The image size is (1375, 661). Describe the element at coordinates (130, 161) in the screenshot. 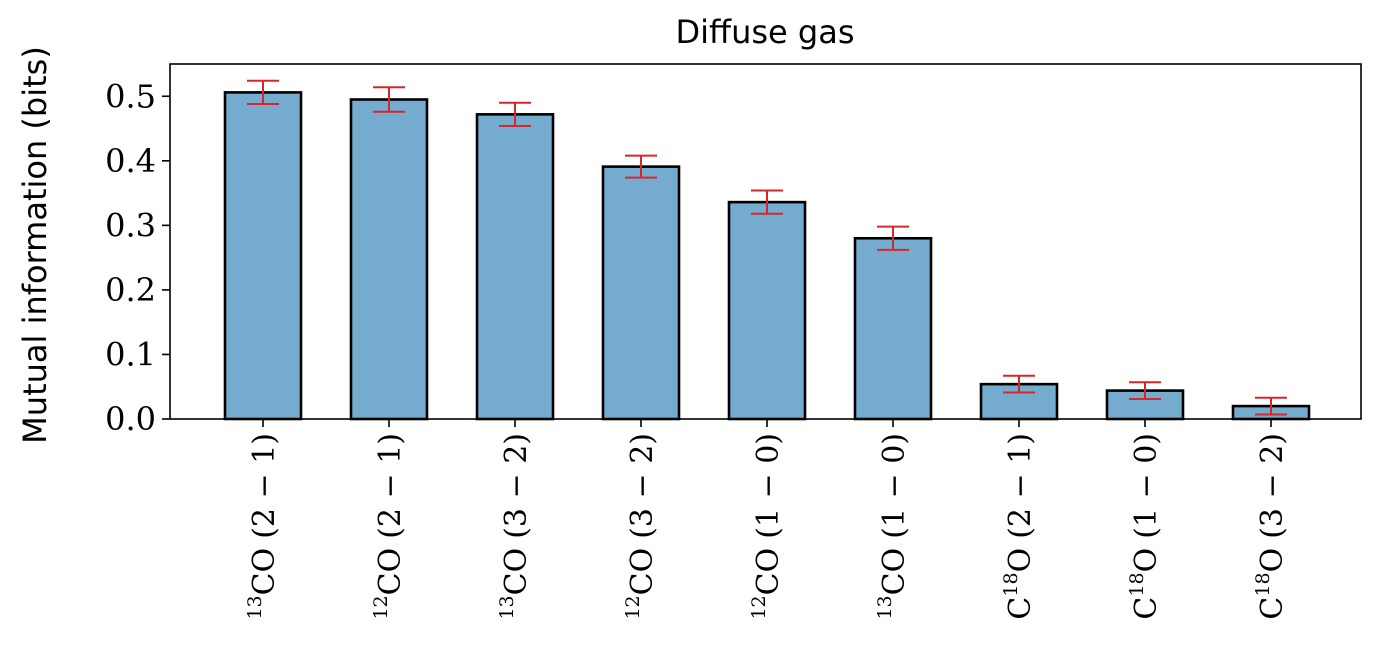

I see `y-tick-label: 0.4` at that location.